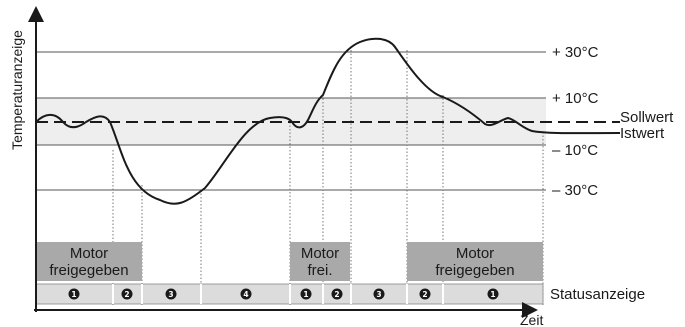 This screenshot has width=685, height=327. I want to click on scale-label-minus10: – 10°C, so click(575, 150).